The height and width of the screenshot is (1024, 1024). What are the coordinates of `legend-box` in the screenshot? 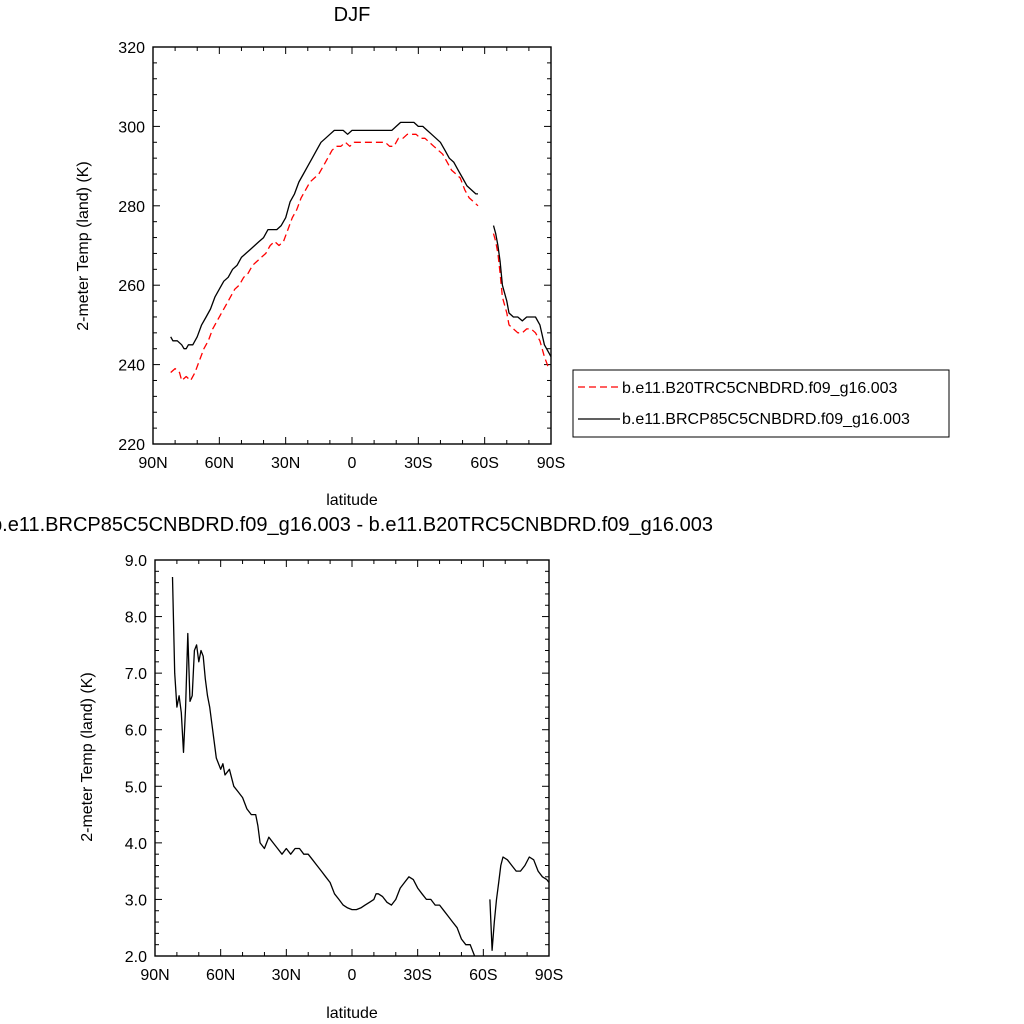 It's located at (761, 403).